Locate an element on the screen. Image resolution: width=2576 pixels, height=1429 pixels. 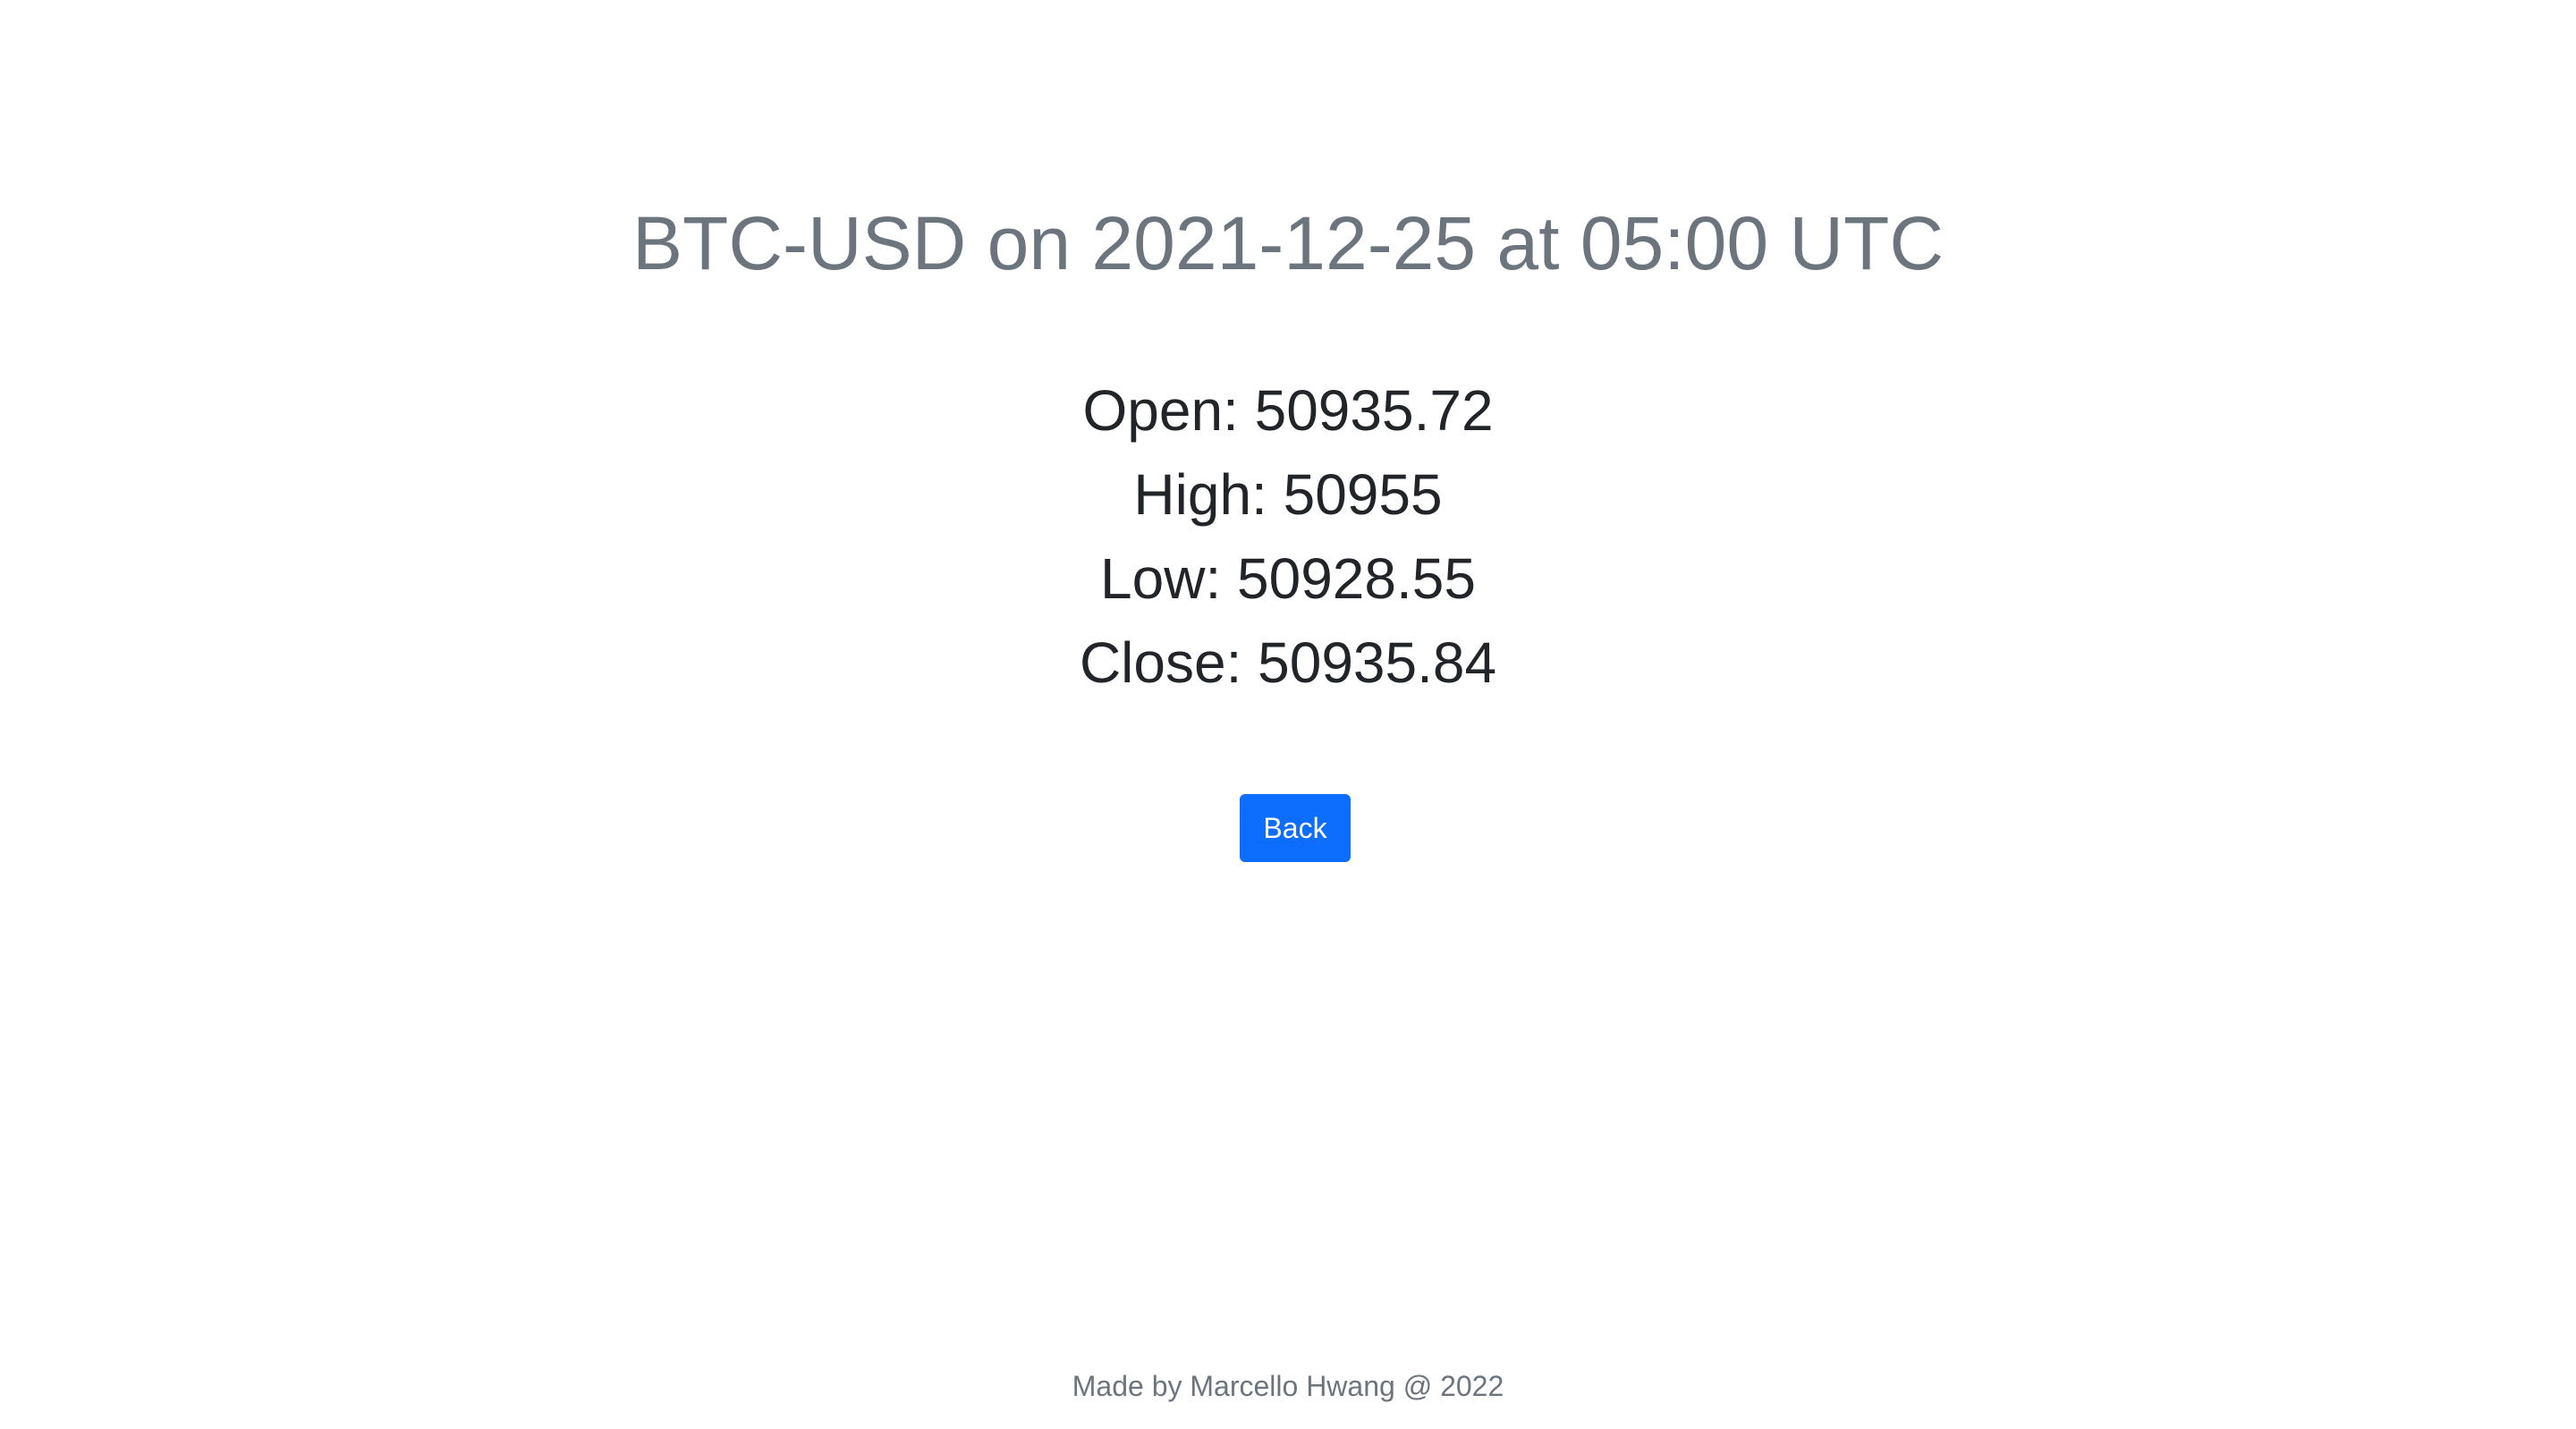
page-title: BTC-USD on 2021-12-25 at 05:00 UTC is located at coordinates (1288, 243).